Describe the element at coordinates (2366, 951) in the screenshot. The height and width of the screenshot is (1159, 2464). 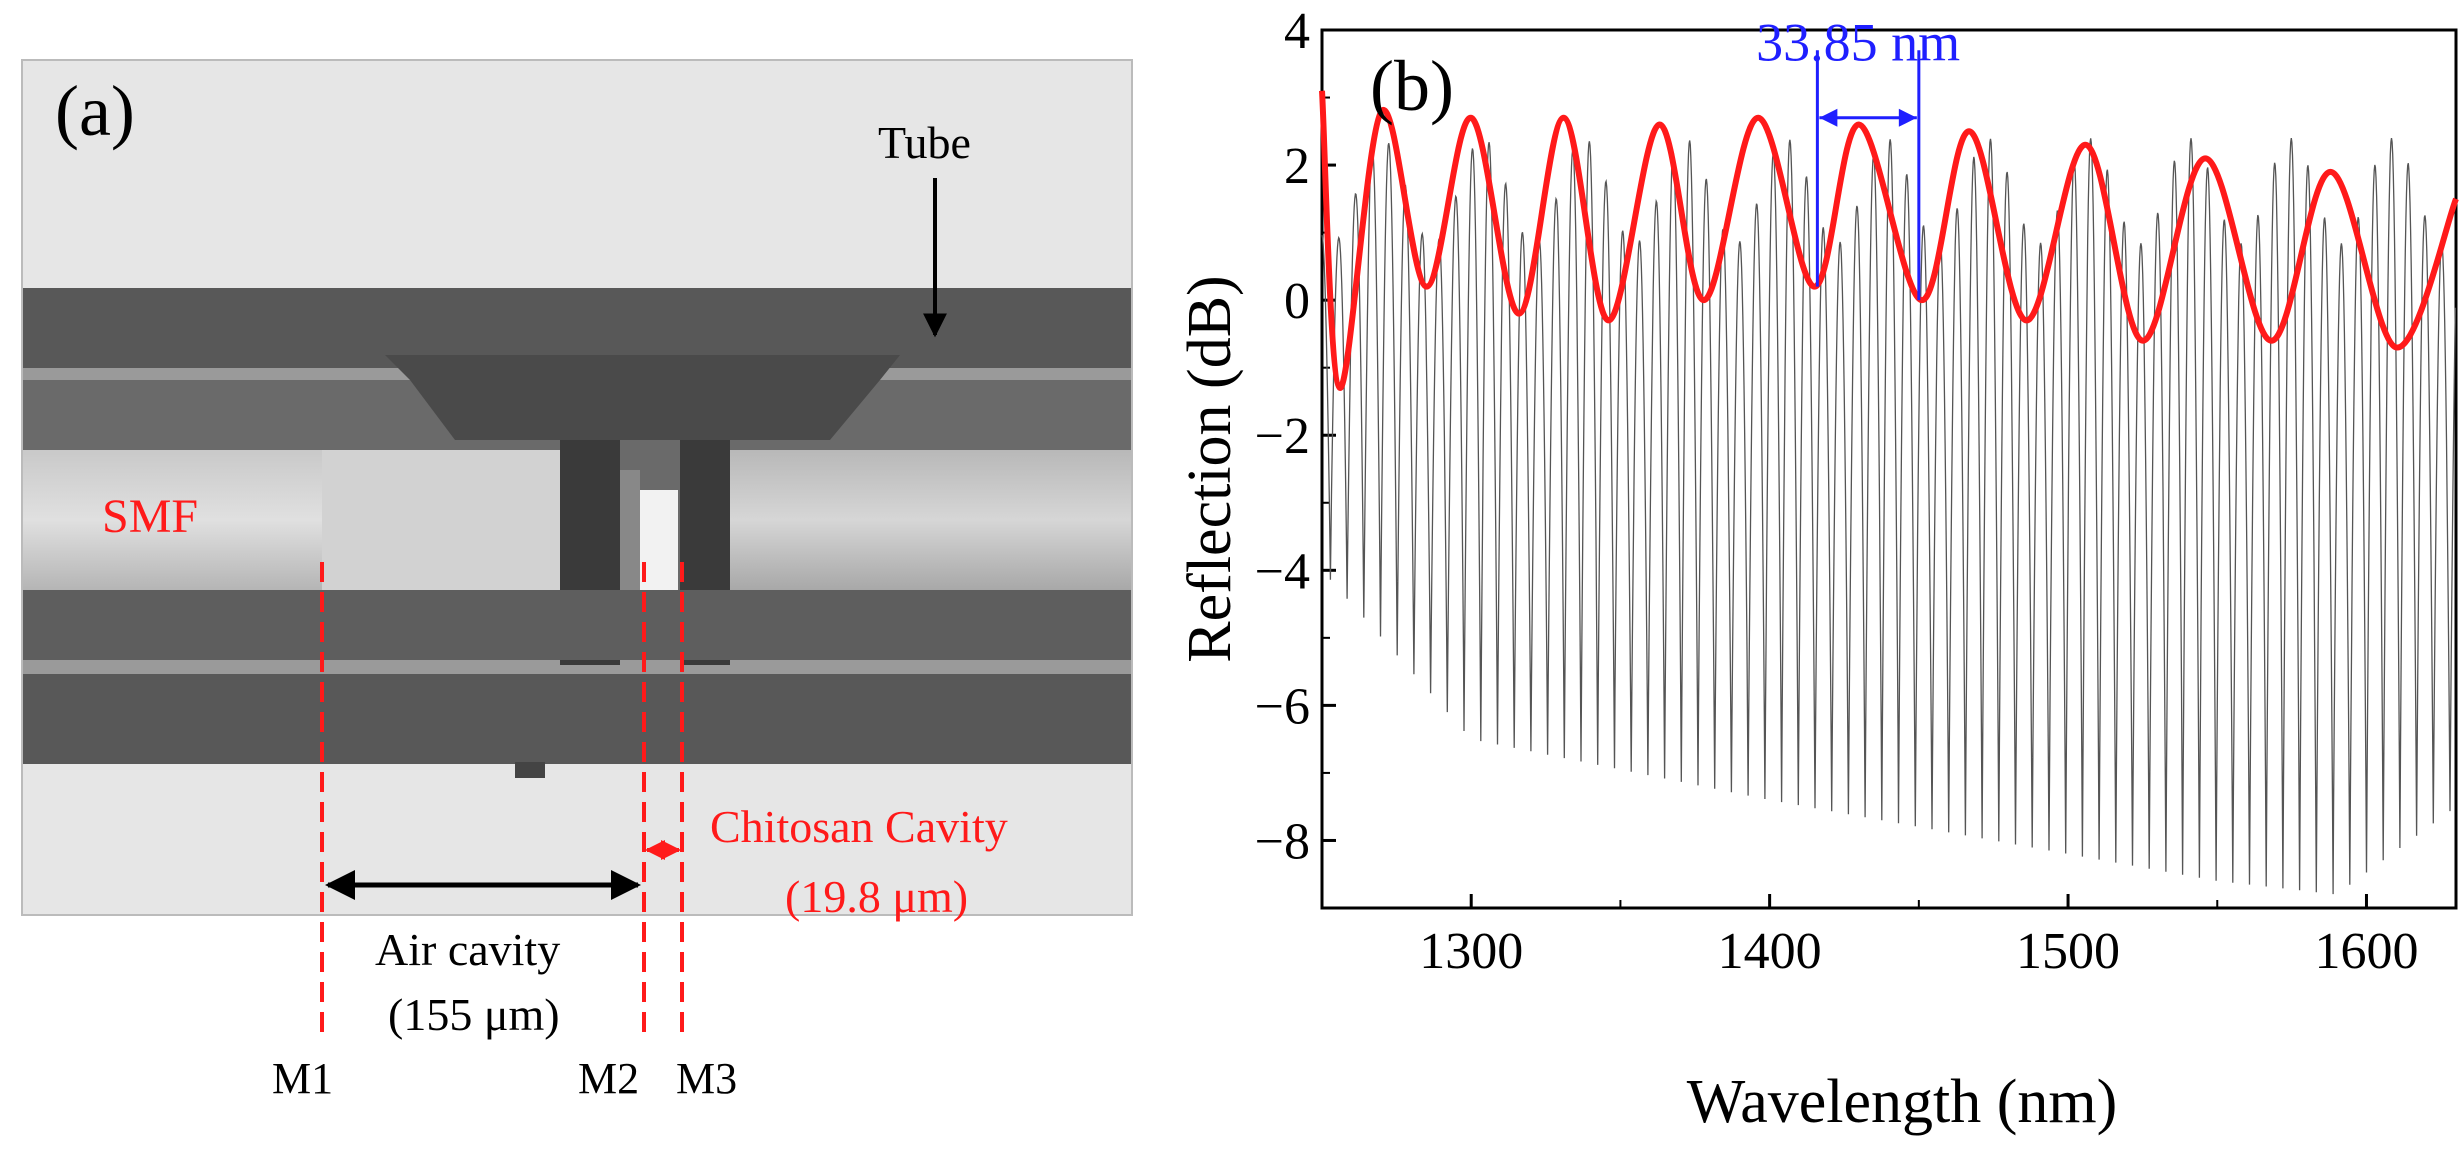
I see `x-tick-label: 1600` at that location.